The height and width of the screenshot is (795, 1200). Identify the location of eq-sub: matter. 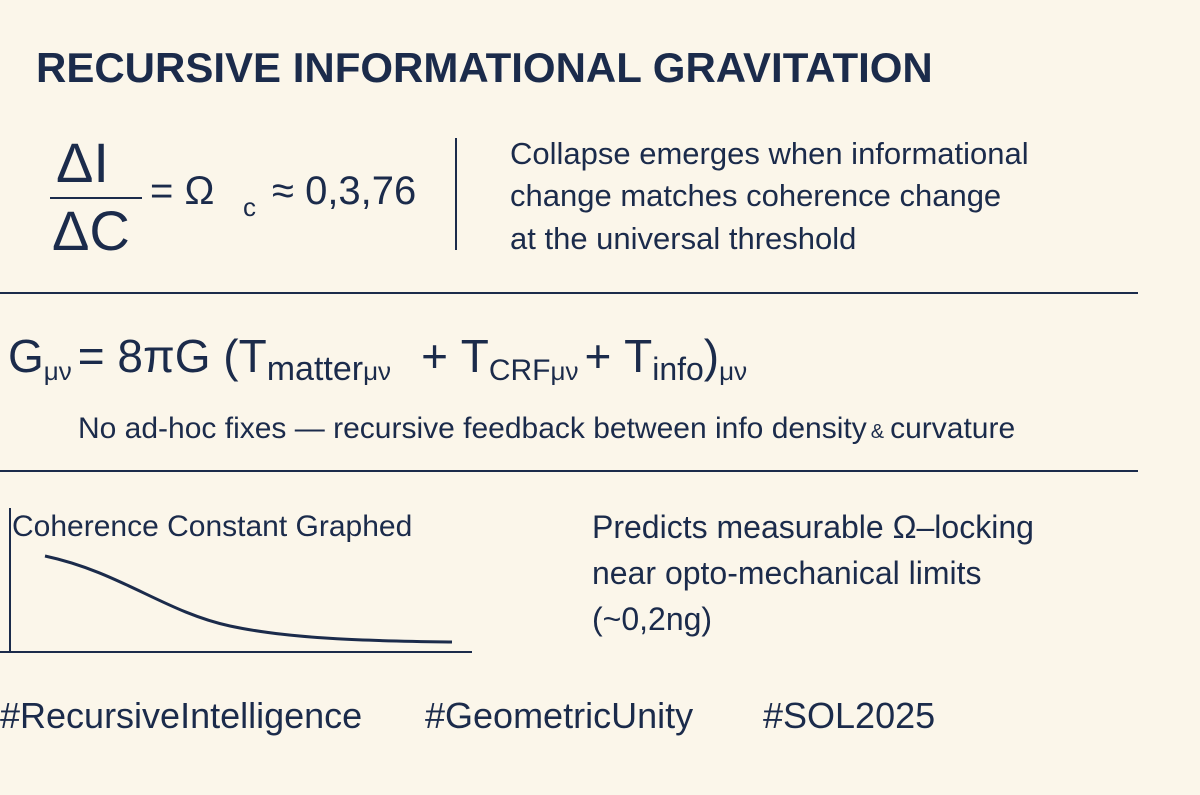
(315, 369).